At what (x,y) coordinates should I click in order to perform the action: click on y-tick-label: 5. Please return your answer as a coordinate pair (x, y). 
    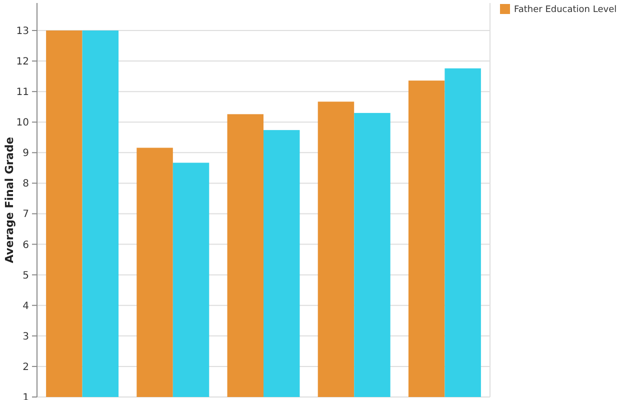
    Looking at the image, I should click on (25, 276).